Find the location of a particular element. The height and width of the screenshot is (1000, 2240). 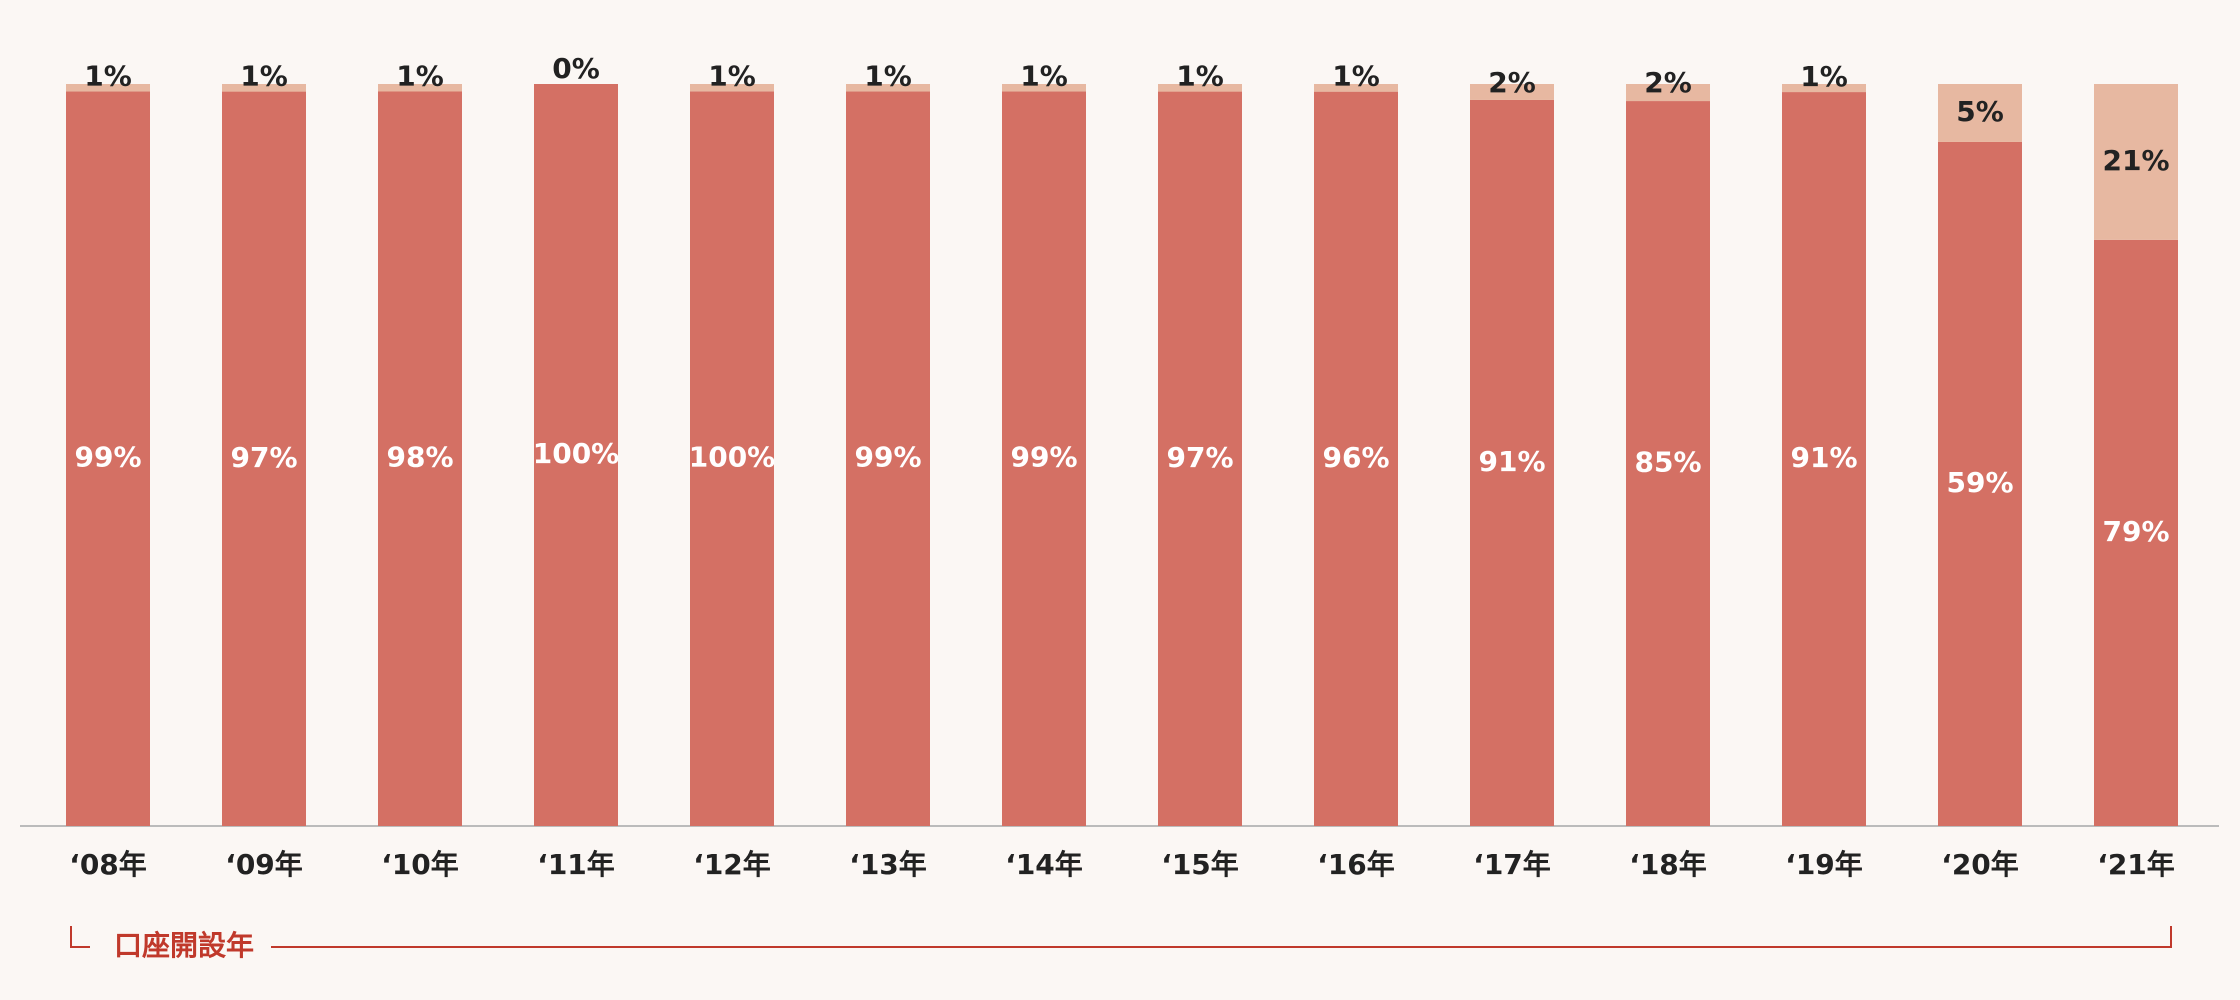

value-label: 79% is located at coordinates (2135, 531).